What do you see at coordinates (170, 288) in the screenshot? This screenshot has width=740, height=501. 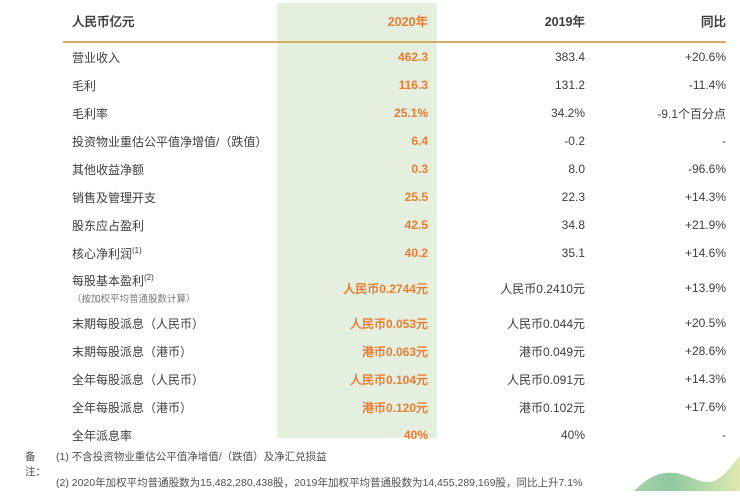 I see `row-label: 每股基本盈利(2) （按加权平均普通股数计算）` at bounding box center [170, 288].